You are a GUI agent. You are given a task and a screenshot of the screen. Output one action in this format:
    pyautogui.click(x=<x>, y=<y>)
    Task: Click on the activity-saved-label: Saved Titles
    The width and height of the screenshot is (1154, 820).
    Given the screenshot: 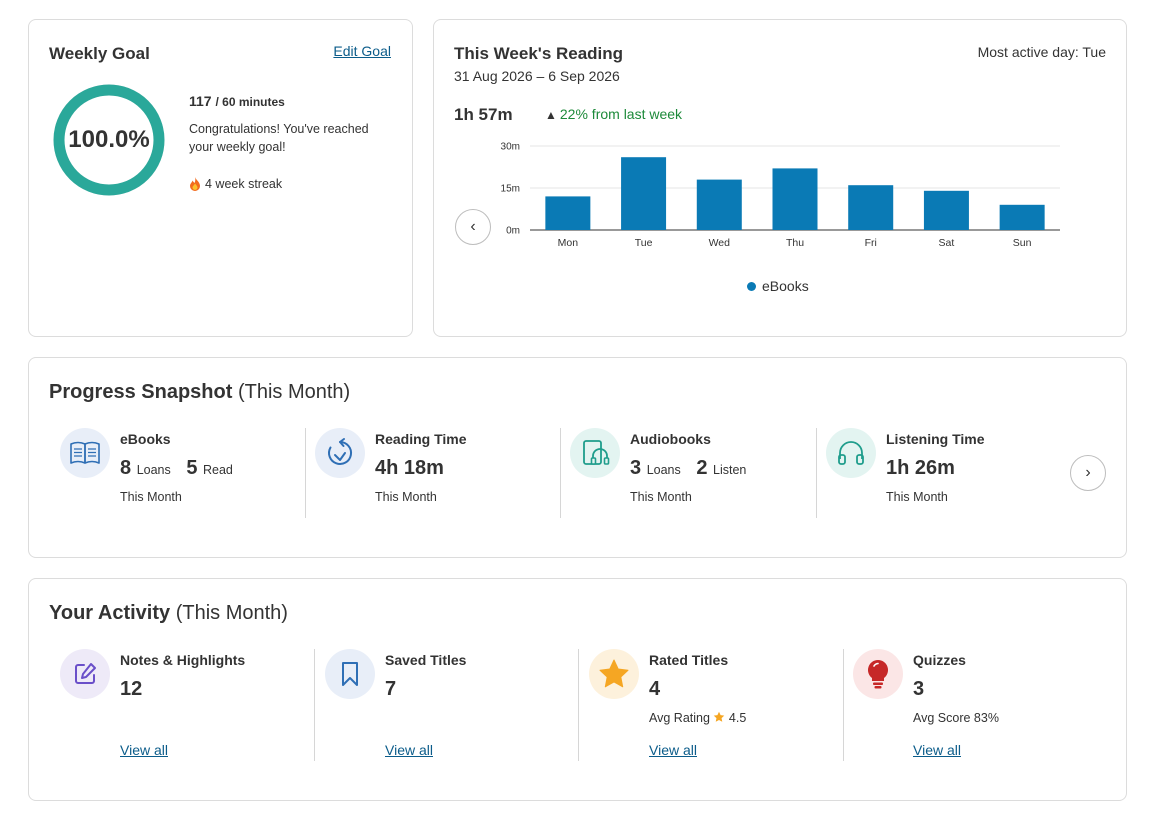 What is the action you would take?
    pyautogui.click(x=426, y=660)
    